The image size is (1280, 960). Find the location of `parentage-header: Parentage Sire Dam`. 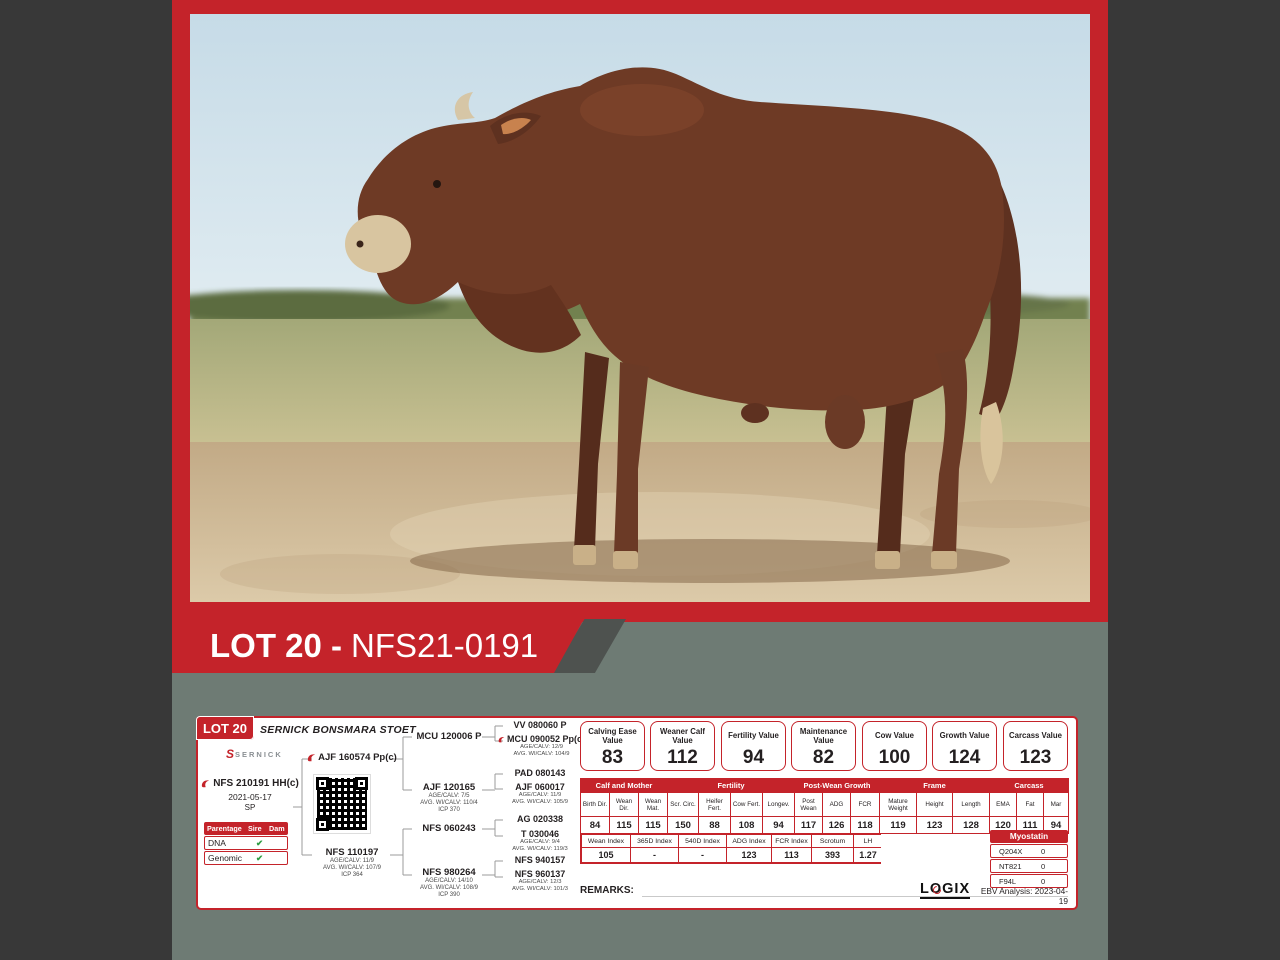

parentage-header: Parentage Sire Dam is located at coordinates (246, 828).